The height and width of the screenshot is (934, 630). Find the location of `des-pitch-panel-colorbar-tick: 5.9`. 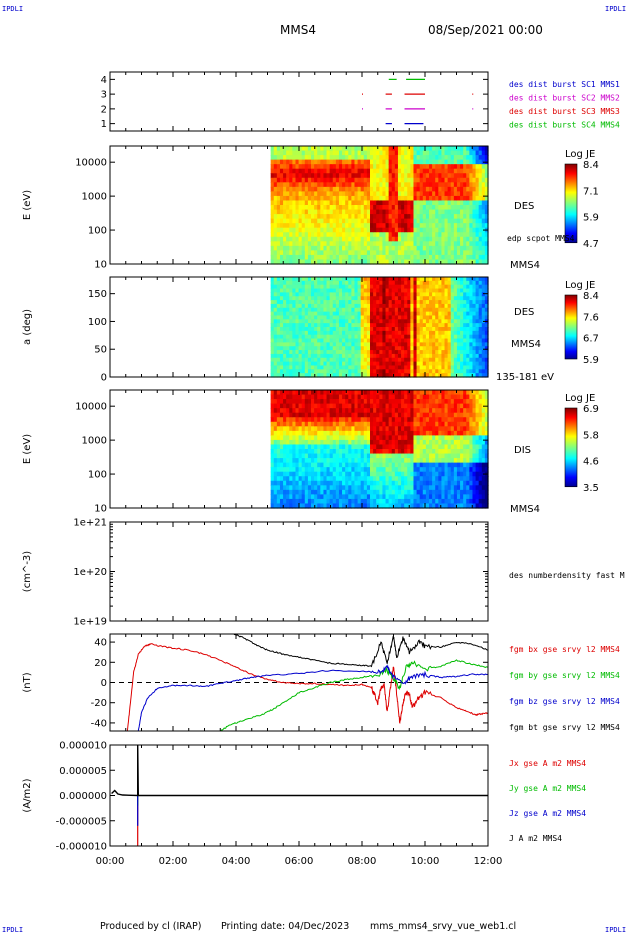

des-pitch-panel-colorbar-tick: 5.9 is located at coordinates (591, 360).